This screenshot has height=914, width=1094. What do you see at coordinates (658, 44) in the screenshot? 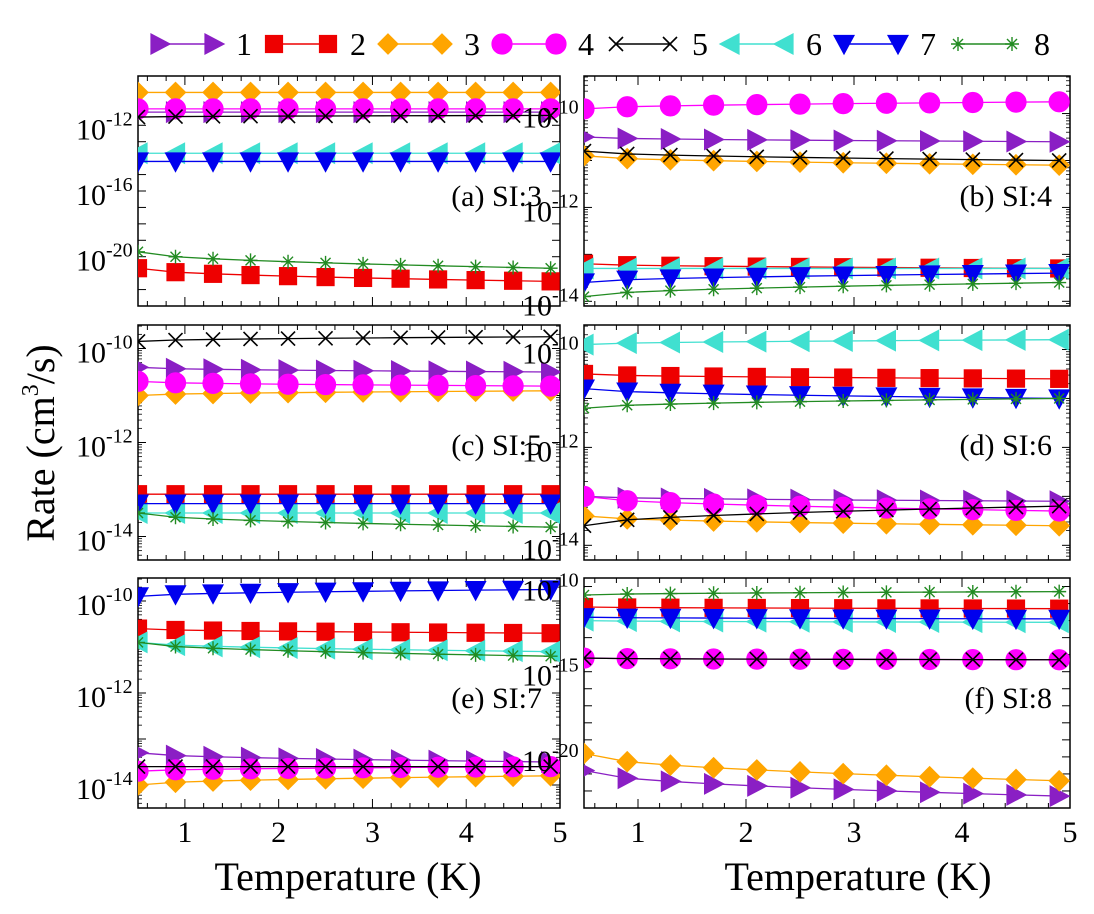
I see `legend-entry-5: 5` at bounding box center [658, 44].